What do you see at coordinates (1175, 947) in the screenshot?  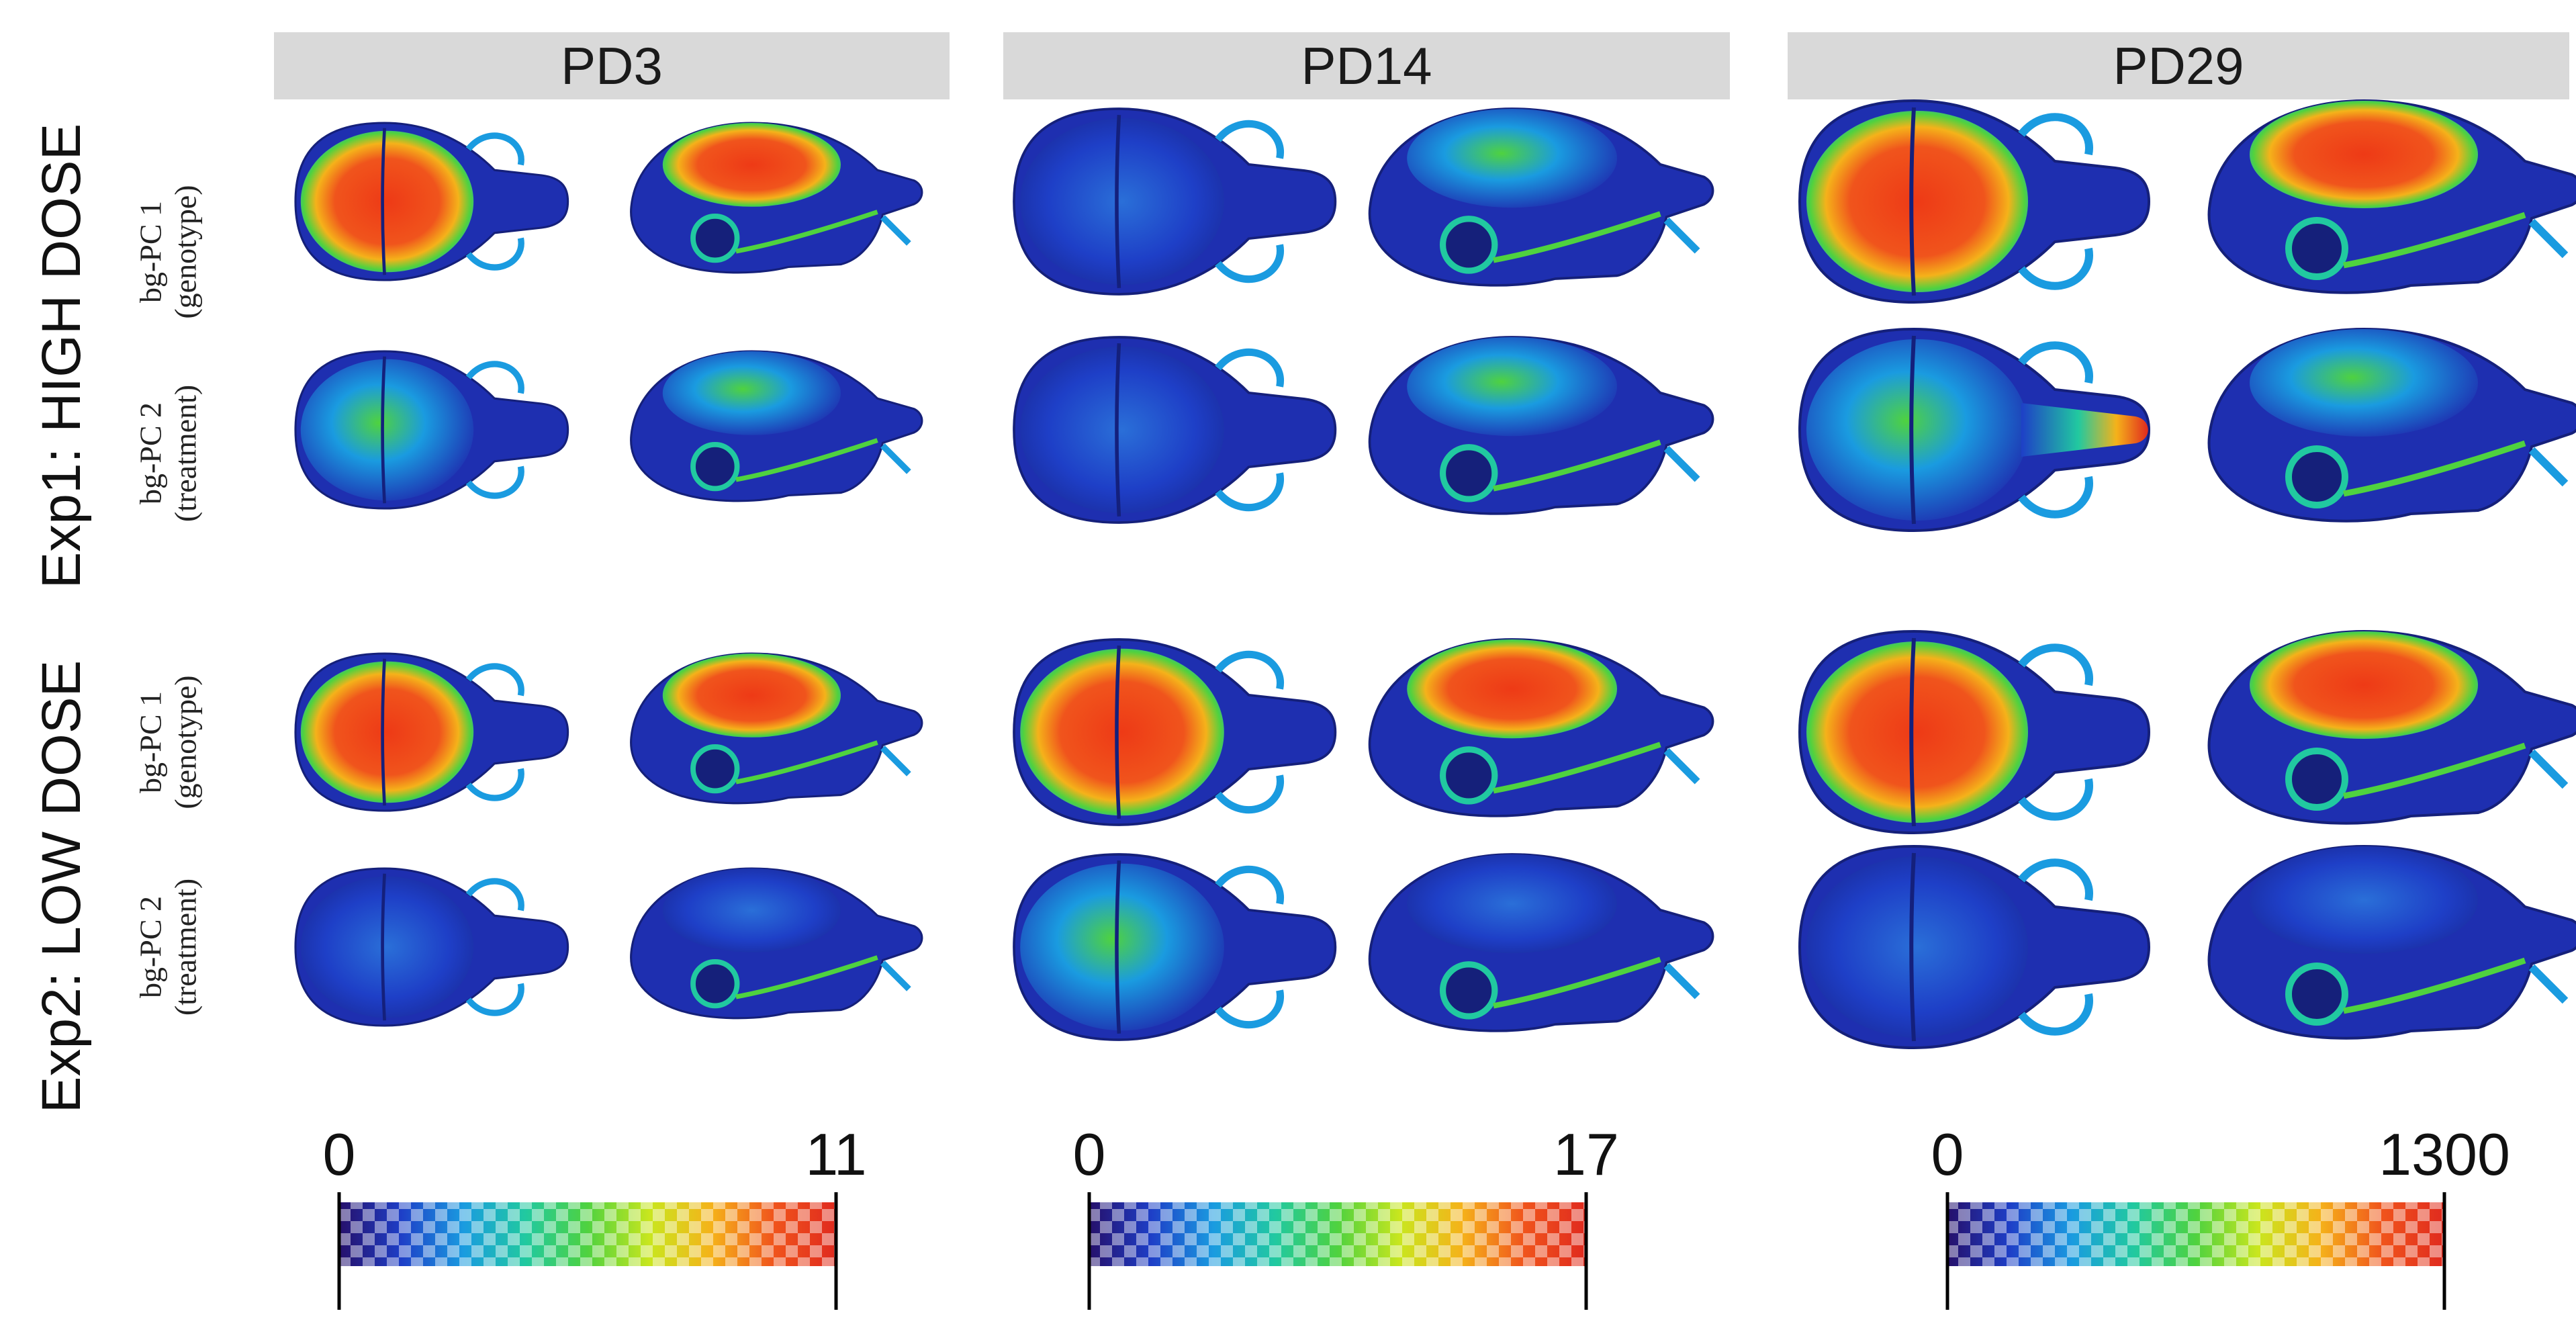 I see `skull-dorsal-exp2-pc2-pd14` at bounding box center [1175, 947].